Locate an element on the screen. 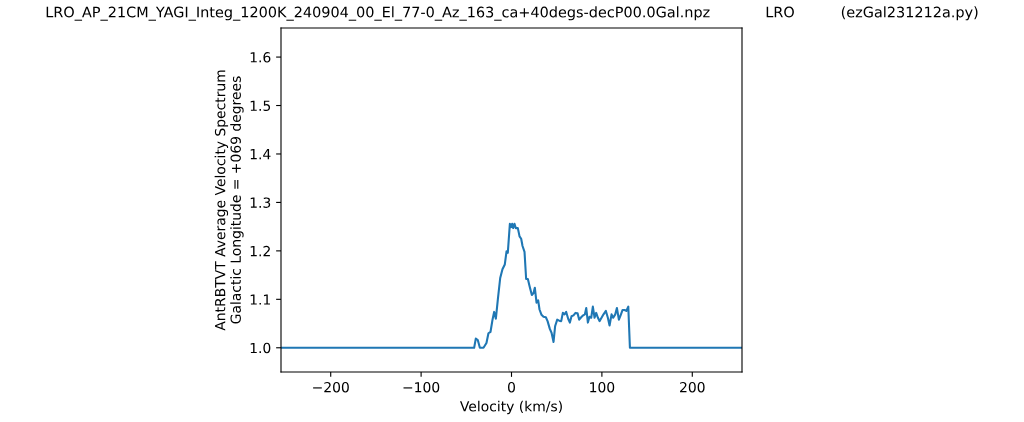 Image resolution: width=1024 pixels, height=422 pixels. line-series is located at coordinates (511, 285).